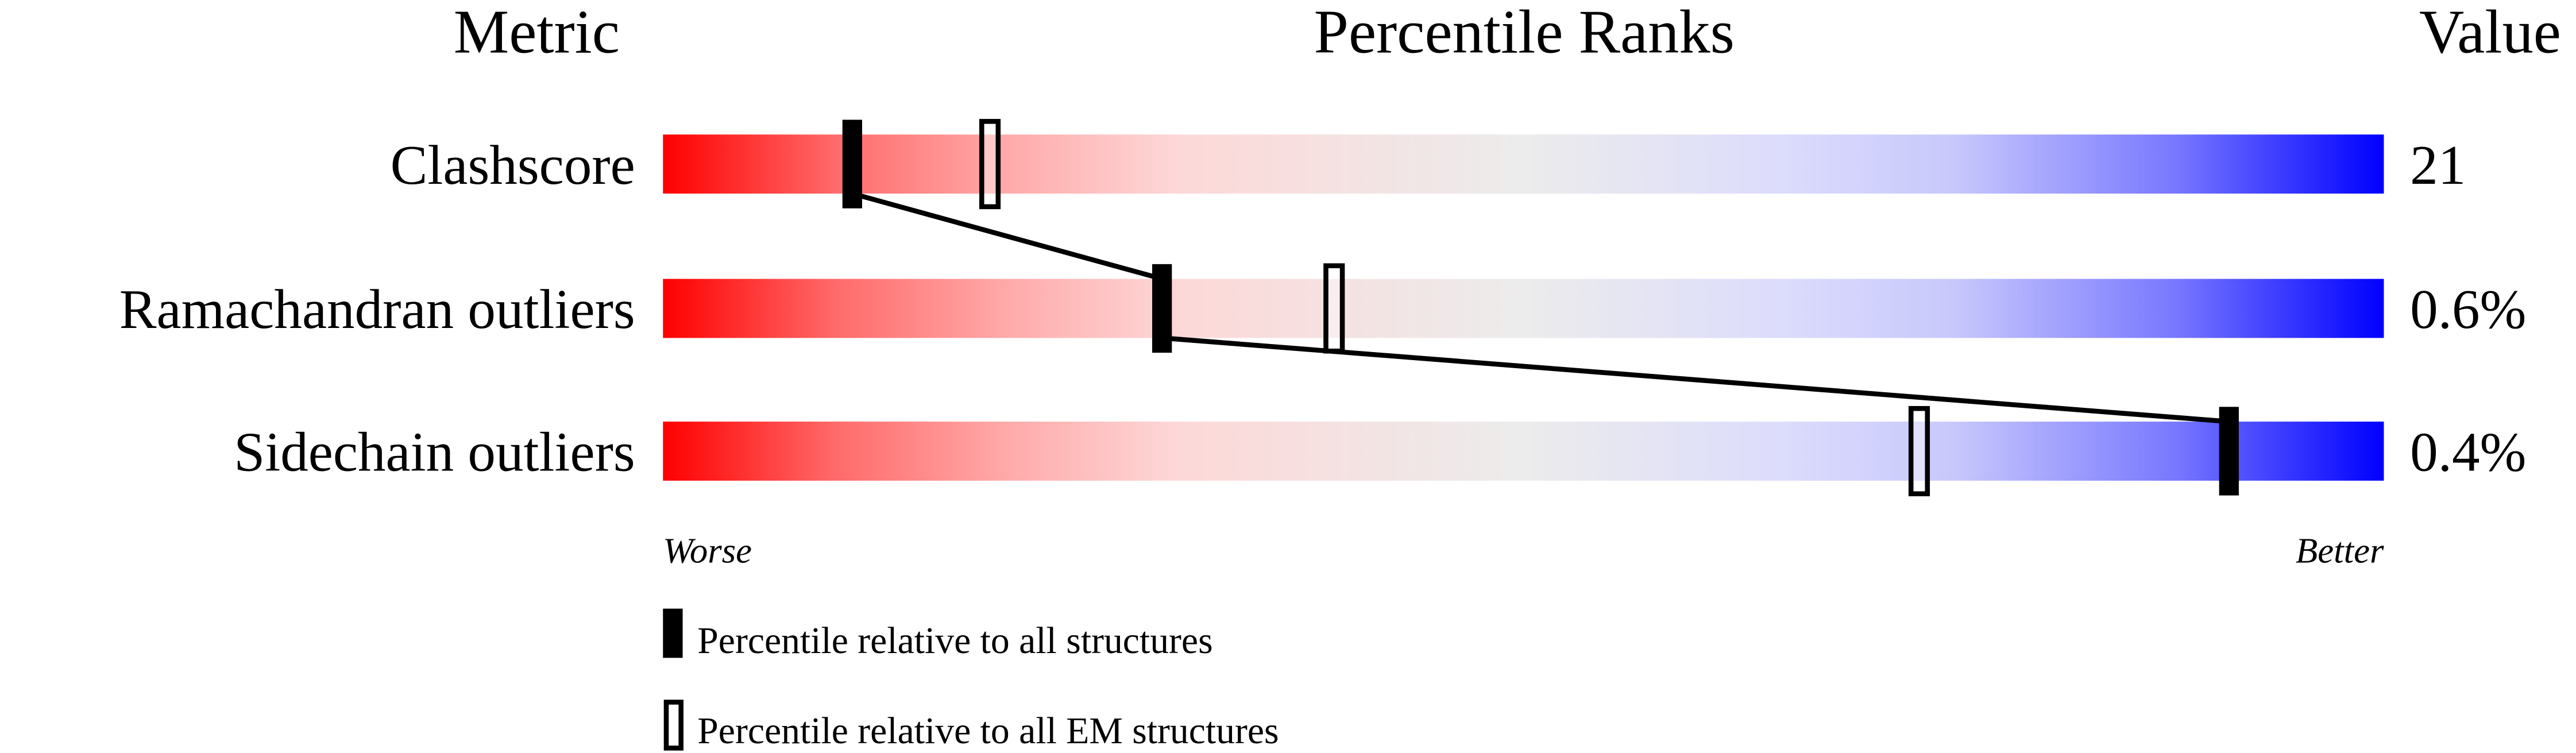 The image size is (2576, 753). What do you see at coordinates (673, 726) in the screenshot?
I see `legend-em-marker` at bounding box center [673, 726].